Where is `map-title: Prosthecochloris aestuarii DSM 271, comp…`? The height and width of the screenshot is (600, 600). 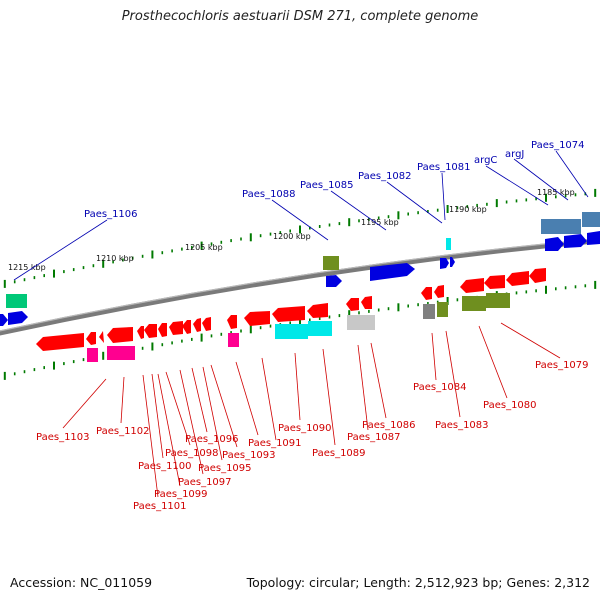 map-title: Prosthecochloris aestuarii DSM 271, comp… is located at coordinates (300, 16).